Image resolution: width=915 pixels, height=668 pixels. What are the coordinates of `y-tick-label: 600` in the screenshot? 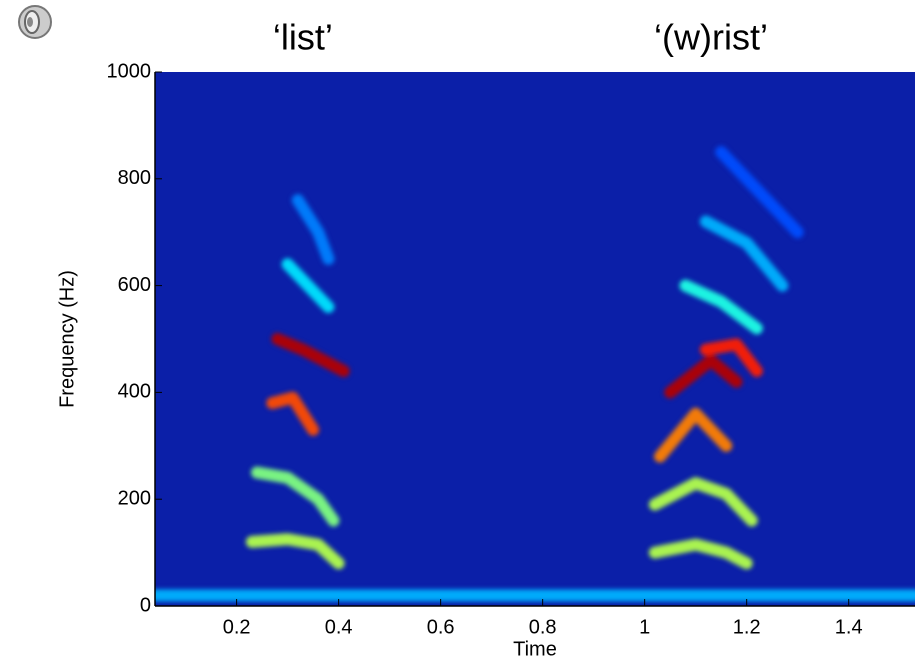 It's located at (134, 285).